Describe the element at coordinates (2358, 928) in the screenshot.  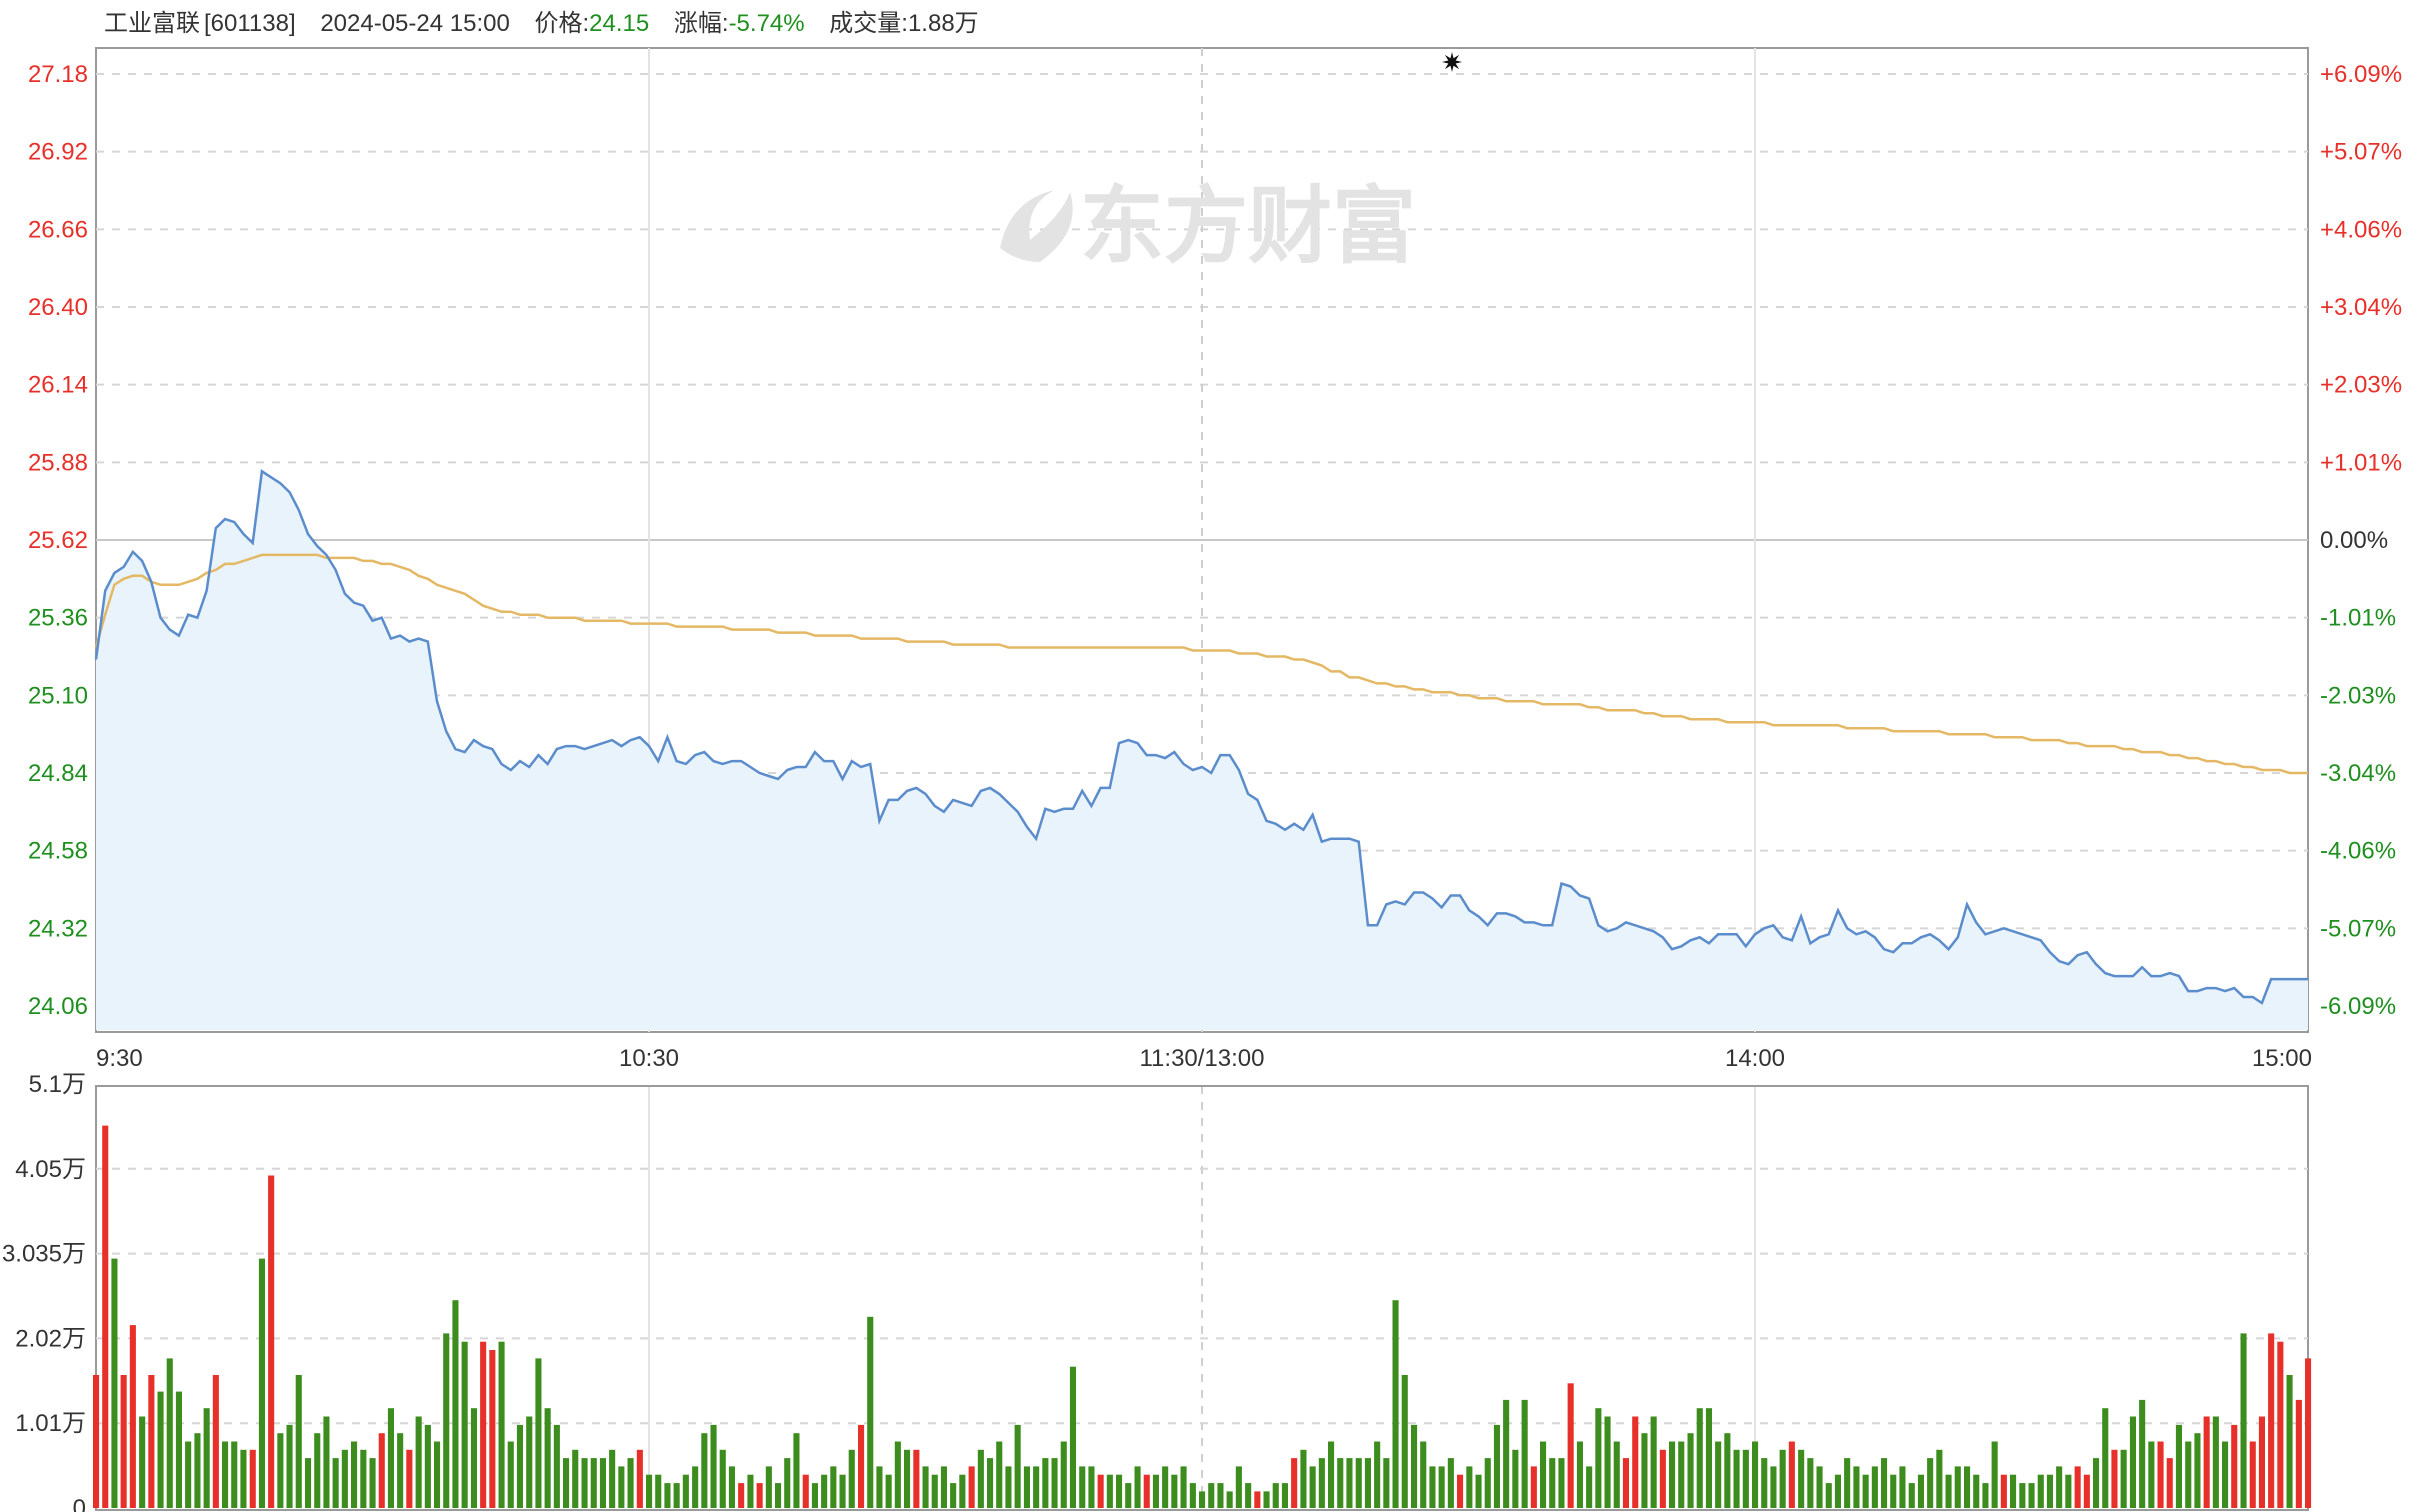
I see `y-tick-label-right: -5.07%` at that location.